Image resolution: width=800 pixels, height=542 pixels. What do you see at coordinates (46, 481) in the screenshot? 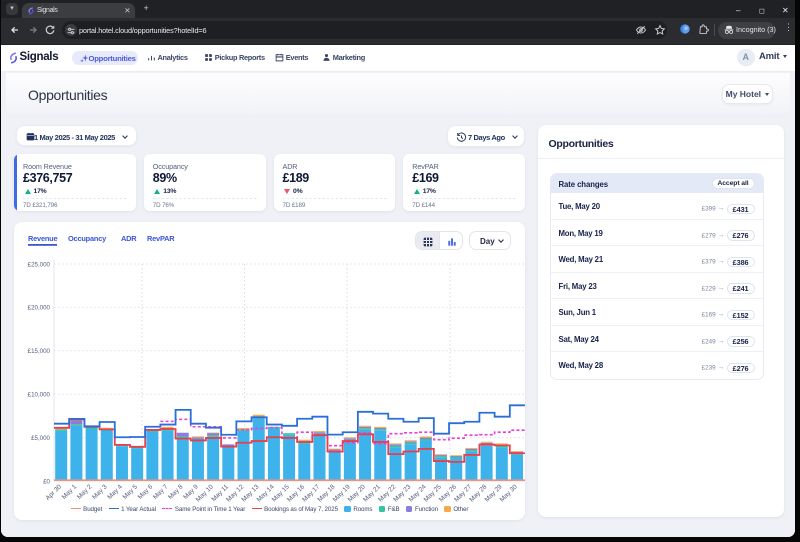
I see `svg-text: £0` at bounding box center [46, 481].